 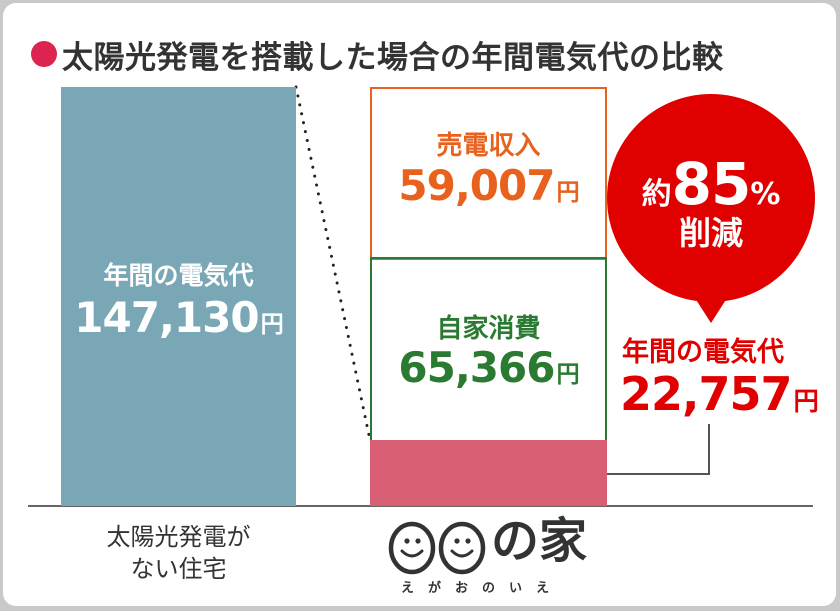 What do you see at coordinates (482, 588) in the screenshot?
I see `logo-reading: えがおのいえ` at bounding box center [482, 588].